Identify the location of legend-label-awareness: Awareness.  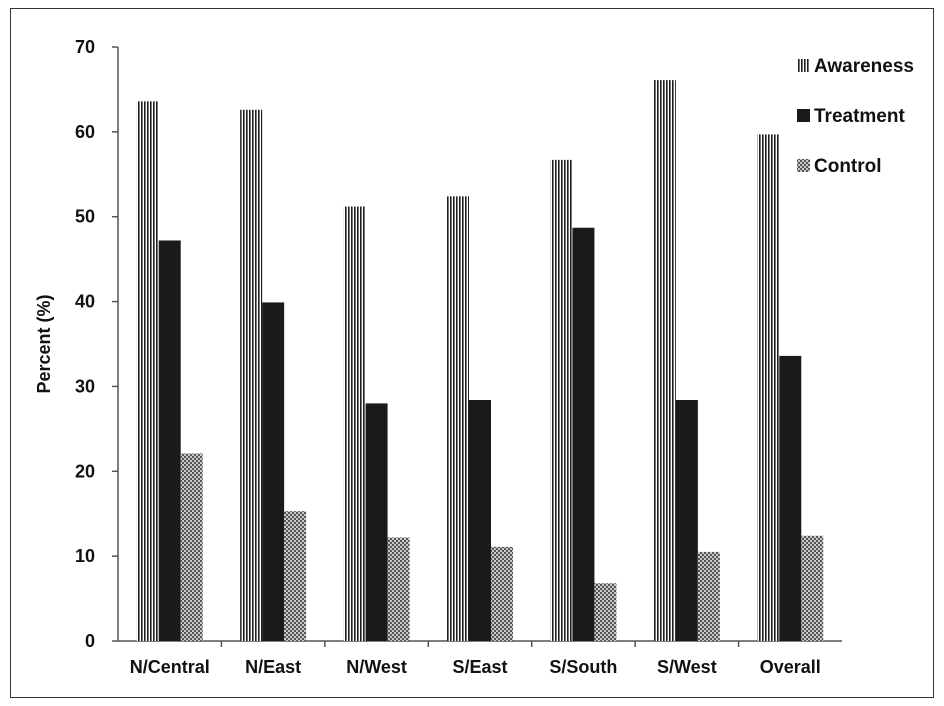
(864, 66).